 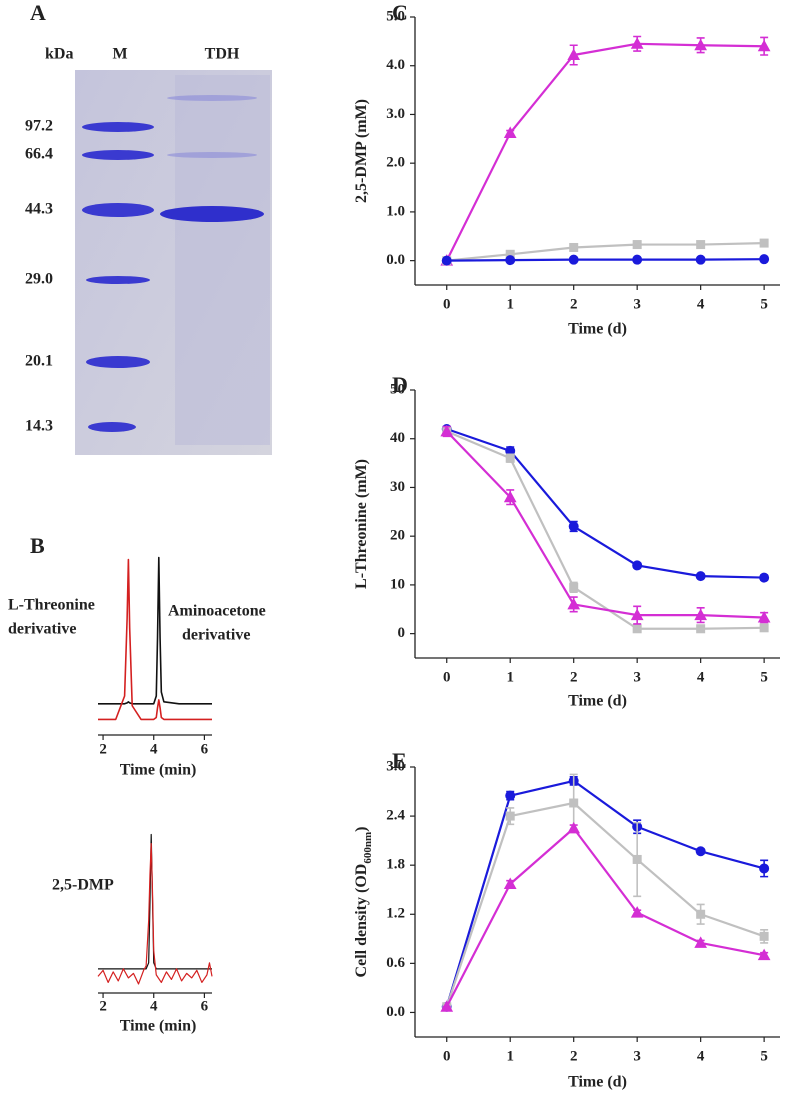 I want to click on gel-header: TDH, so click(x=222, y=54).